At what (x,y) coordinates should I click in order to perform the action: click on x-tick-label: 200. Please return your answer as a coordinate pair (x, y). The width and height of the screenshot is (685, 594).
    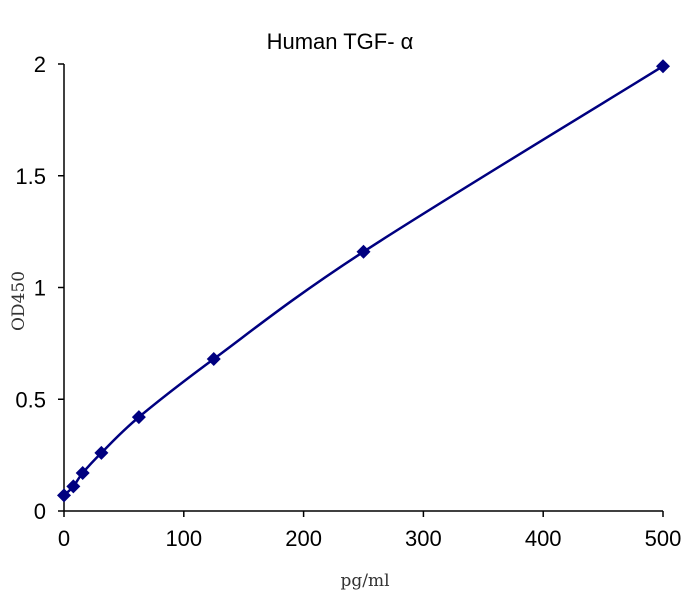
    Looking at the image, I should click on (303, 538).